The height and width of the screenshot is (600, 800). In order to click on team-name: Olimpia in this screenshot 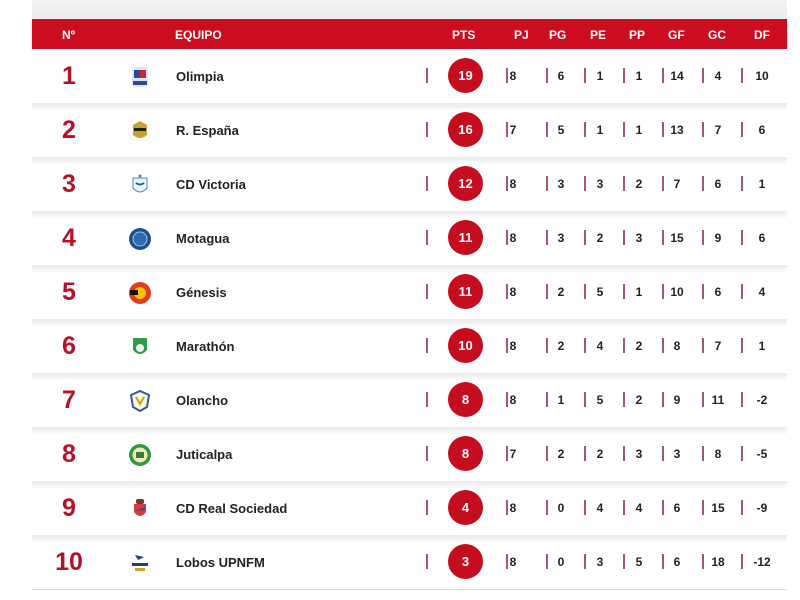, I will do `click(200, 76)`.